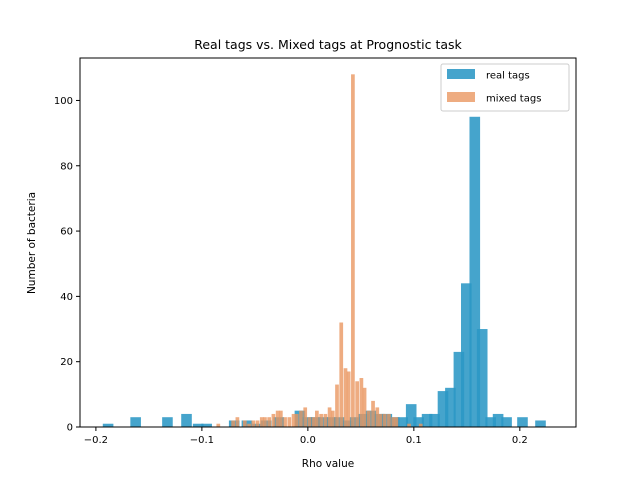 The width and height of the screenshot is (640, 480). I want to click on x-axis-title: Rho value, so click(328, 464).